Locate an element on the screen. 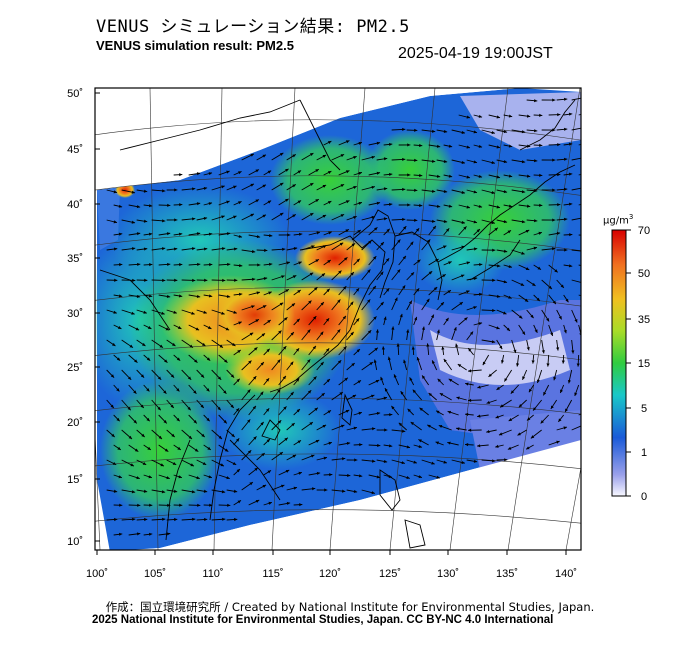 The height and width of the screenshot is (649, 700). lon-label: 130˚ is located at coordinates (448, 574).